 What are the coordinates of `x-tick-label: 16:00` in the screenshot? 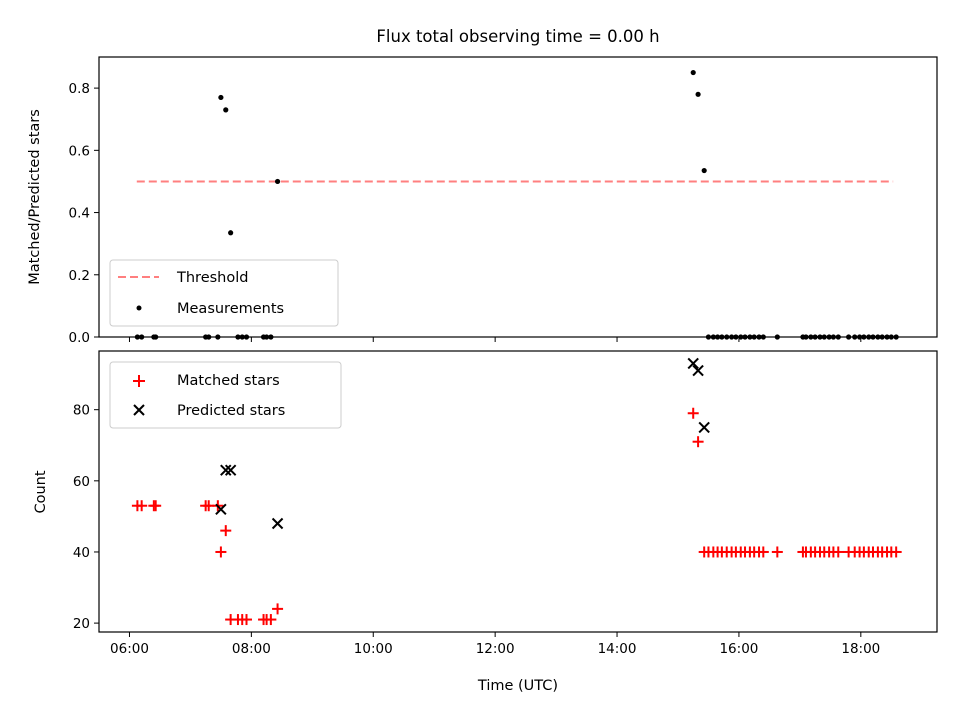 It's located at (738, 649).